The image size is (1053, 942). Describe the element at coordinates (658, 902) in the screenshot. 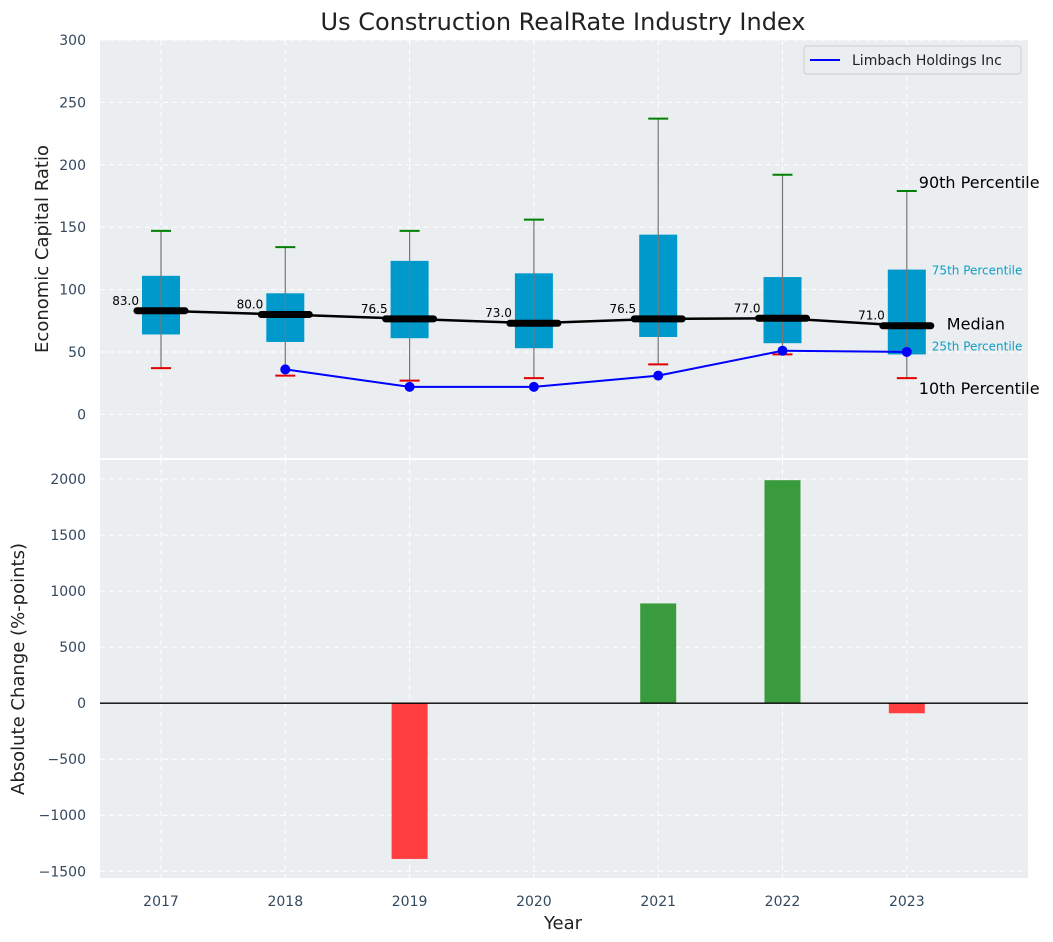

I see `x-tick-label: 2021` at that location.